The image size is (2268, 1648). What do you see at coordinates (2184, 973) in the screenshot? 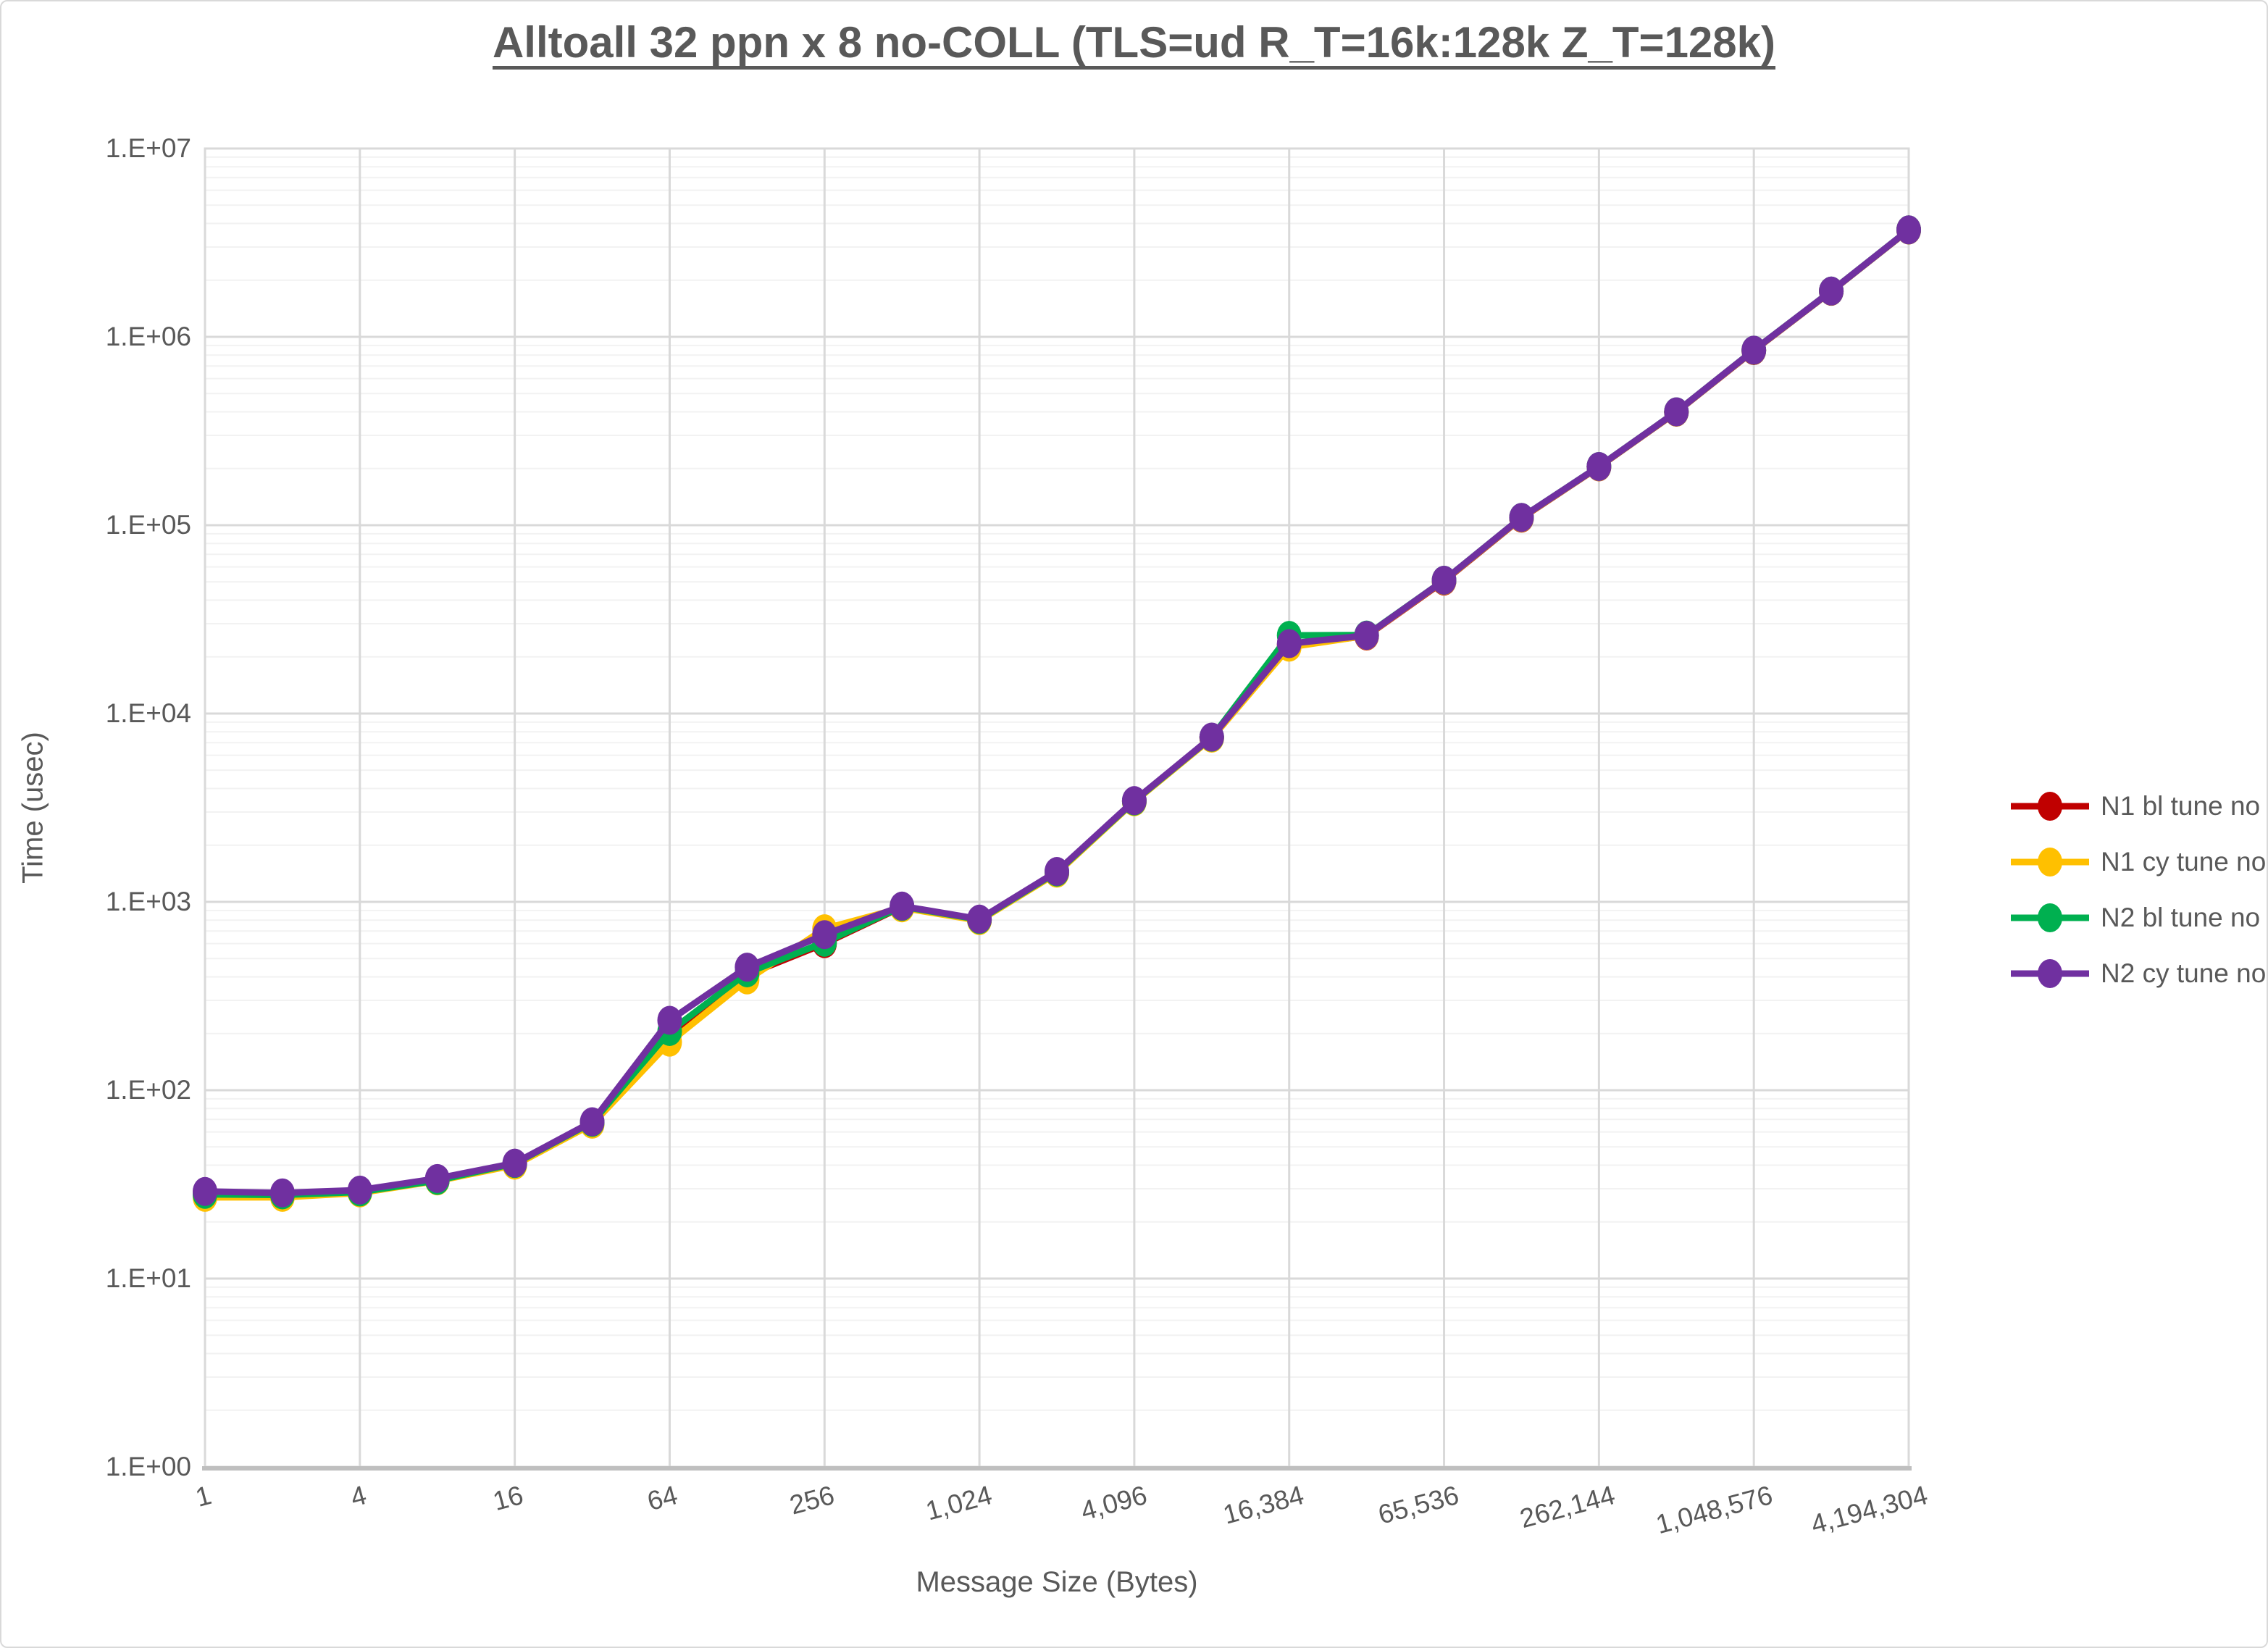
I see `legend-label: N2 cy tune no` at bounding box center [2184, 973].